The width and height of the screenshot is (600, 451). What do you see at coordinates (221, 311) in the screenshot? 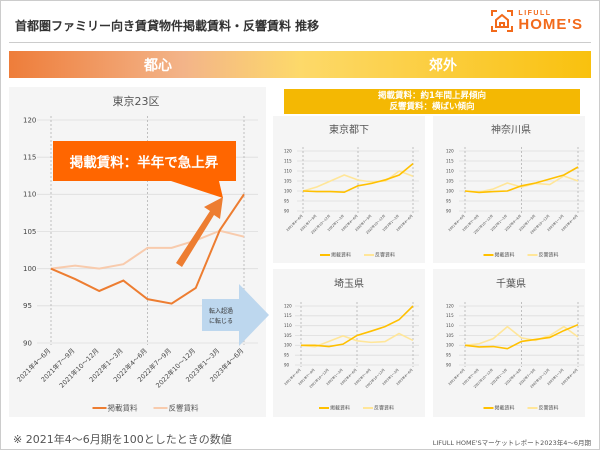
I see `arrow-note-line1: 転入超過` at bounding box center [221, 311].